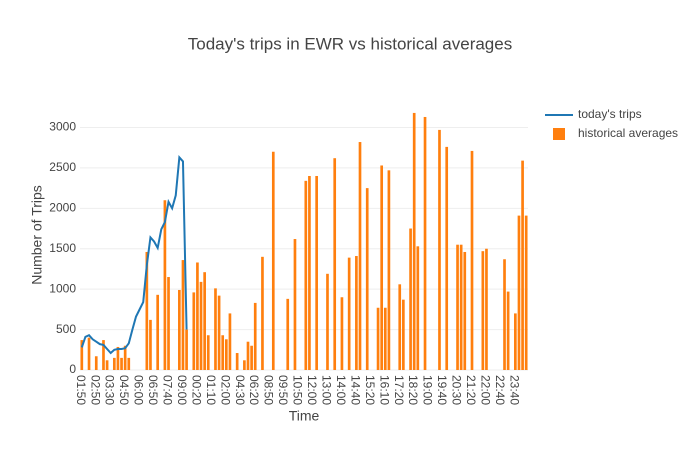 Image resolution: width=700 pixels, height=450 pixels. Describe the element at coordinates (514, 390) in the screenshot. I see `x-tick-label: 23:40` at that location.